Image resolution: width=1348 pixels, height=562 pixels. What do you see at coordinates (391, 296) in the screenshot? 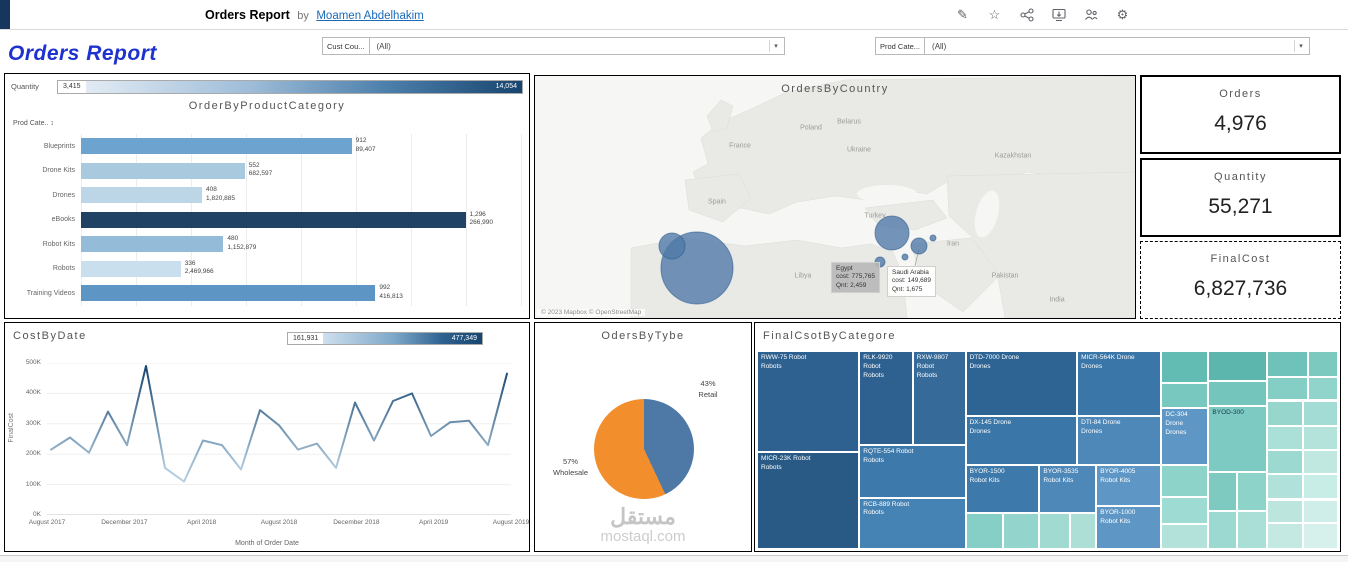
I see `bar-cost-label: 416,813` at bounding box center [391, 296].